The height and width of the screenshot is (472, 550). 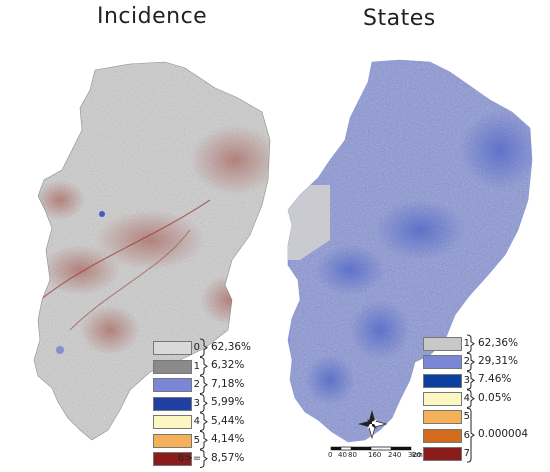 I want to click on legend-percentage: 0.000004, so click(x=503, y=434).